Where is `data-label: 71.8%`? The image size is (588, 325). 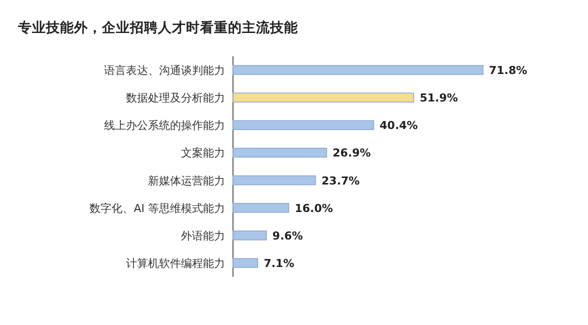 data-label: 71.8% is located at coordinates (508, 70).